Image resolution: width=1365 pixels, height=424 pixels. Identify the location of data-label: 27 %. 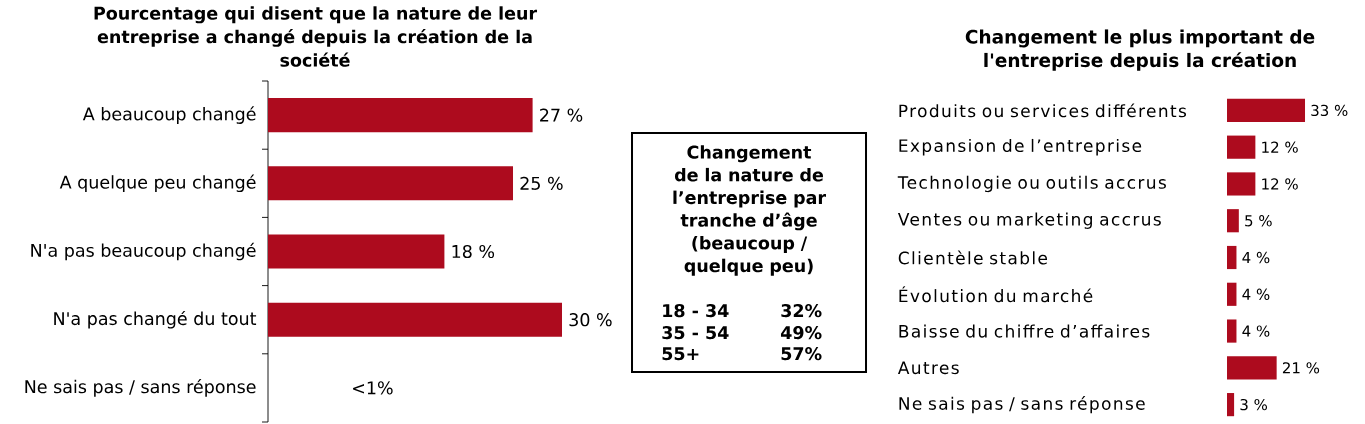
(561, 115).